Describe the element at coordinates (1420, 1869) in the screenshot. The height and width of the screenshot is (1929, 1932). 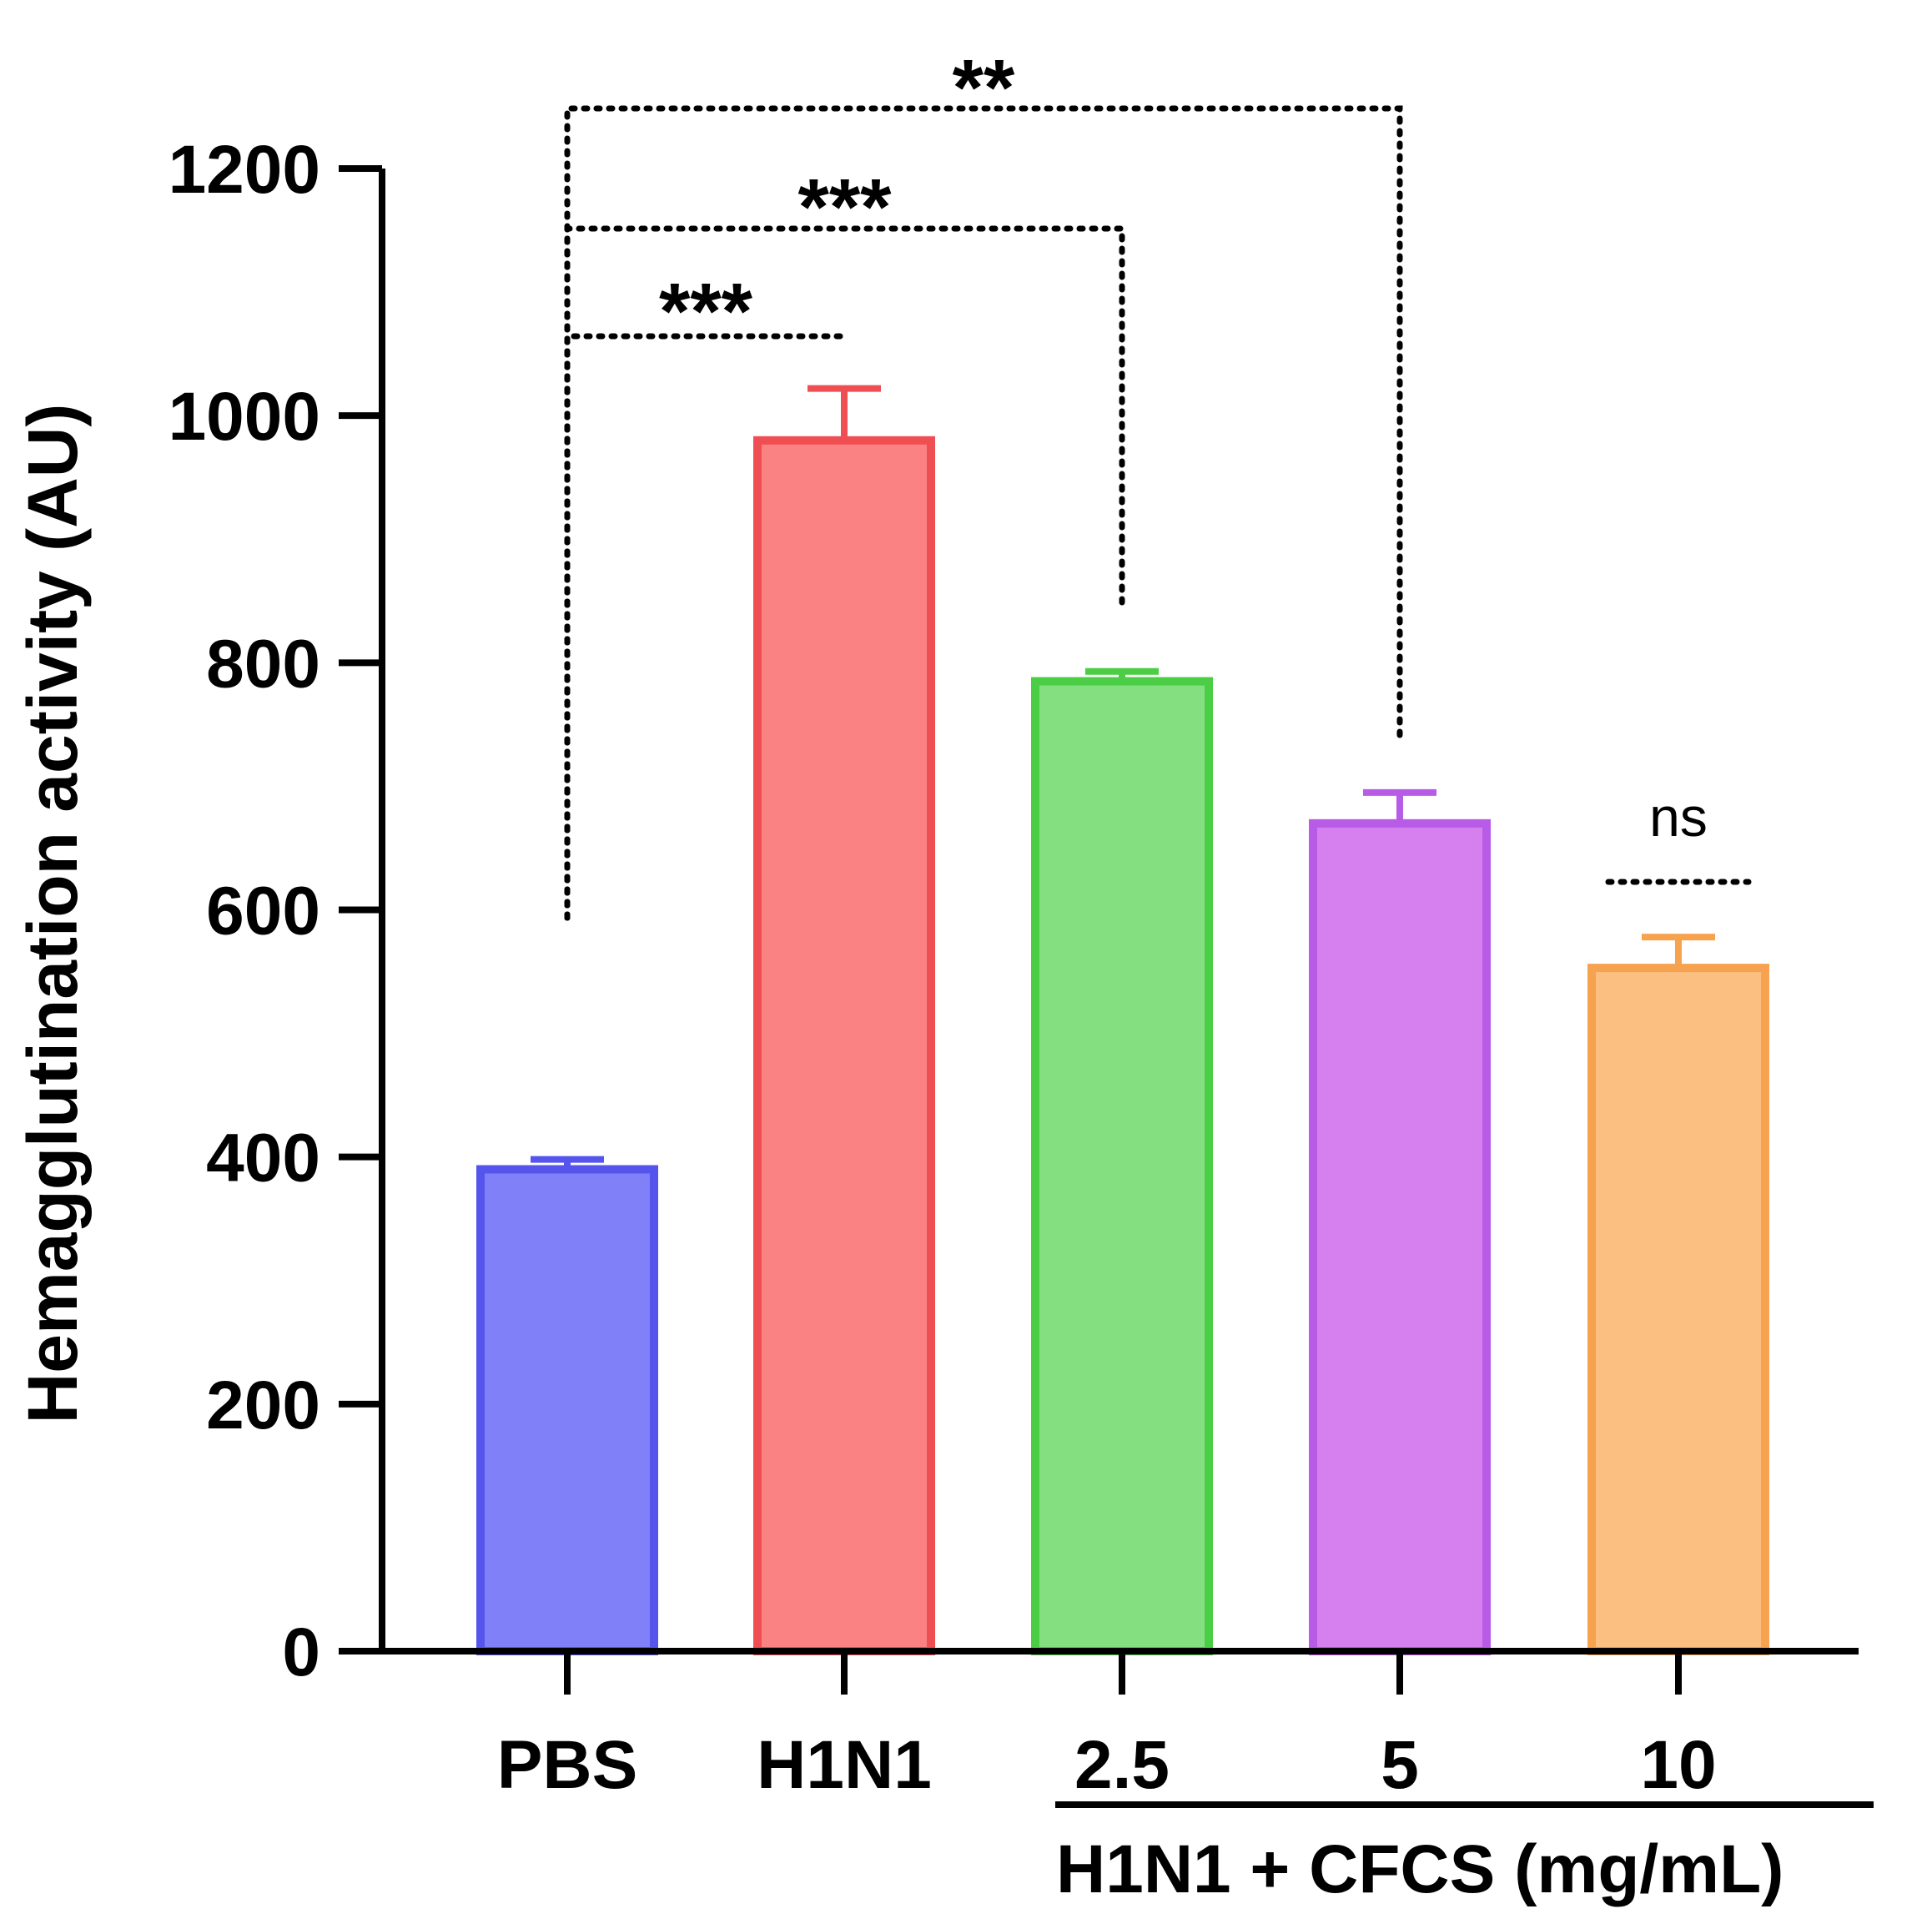
I see `group-label: H1N1 + CFCS (mg/mL)` at that location.